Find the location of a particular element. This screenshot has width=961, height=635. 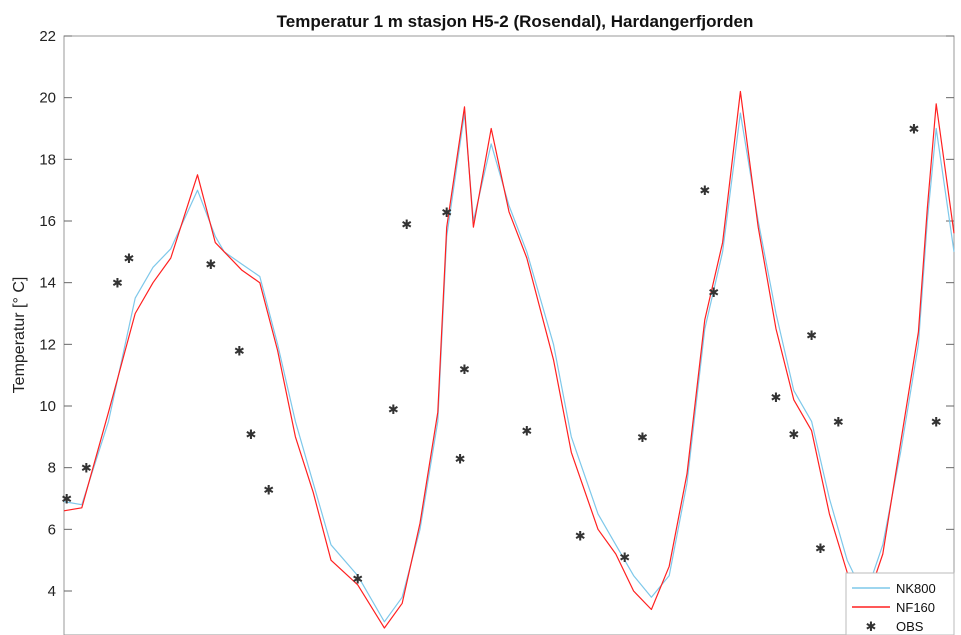

y-tick-label: 20 is located at coordinates (47, 98).